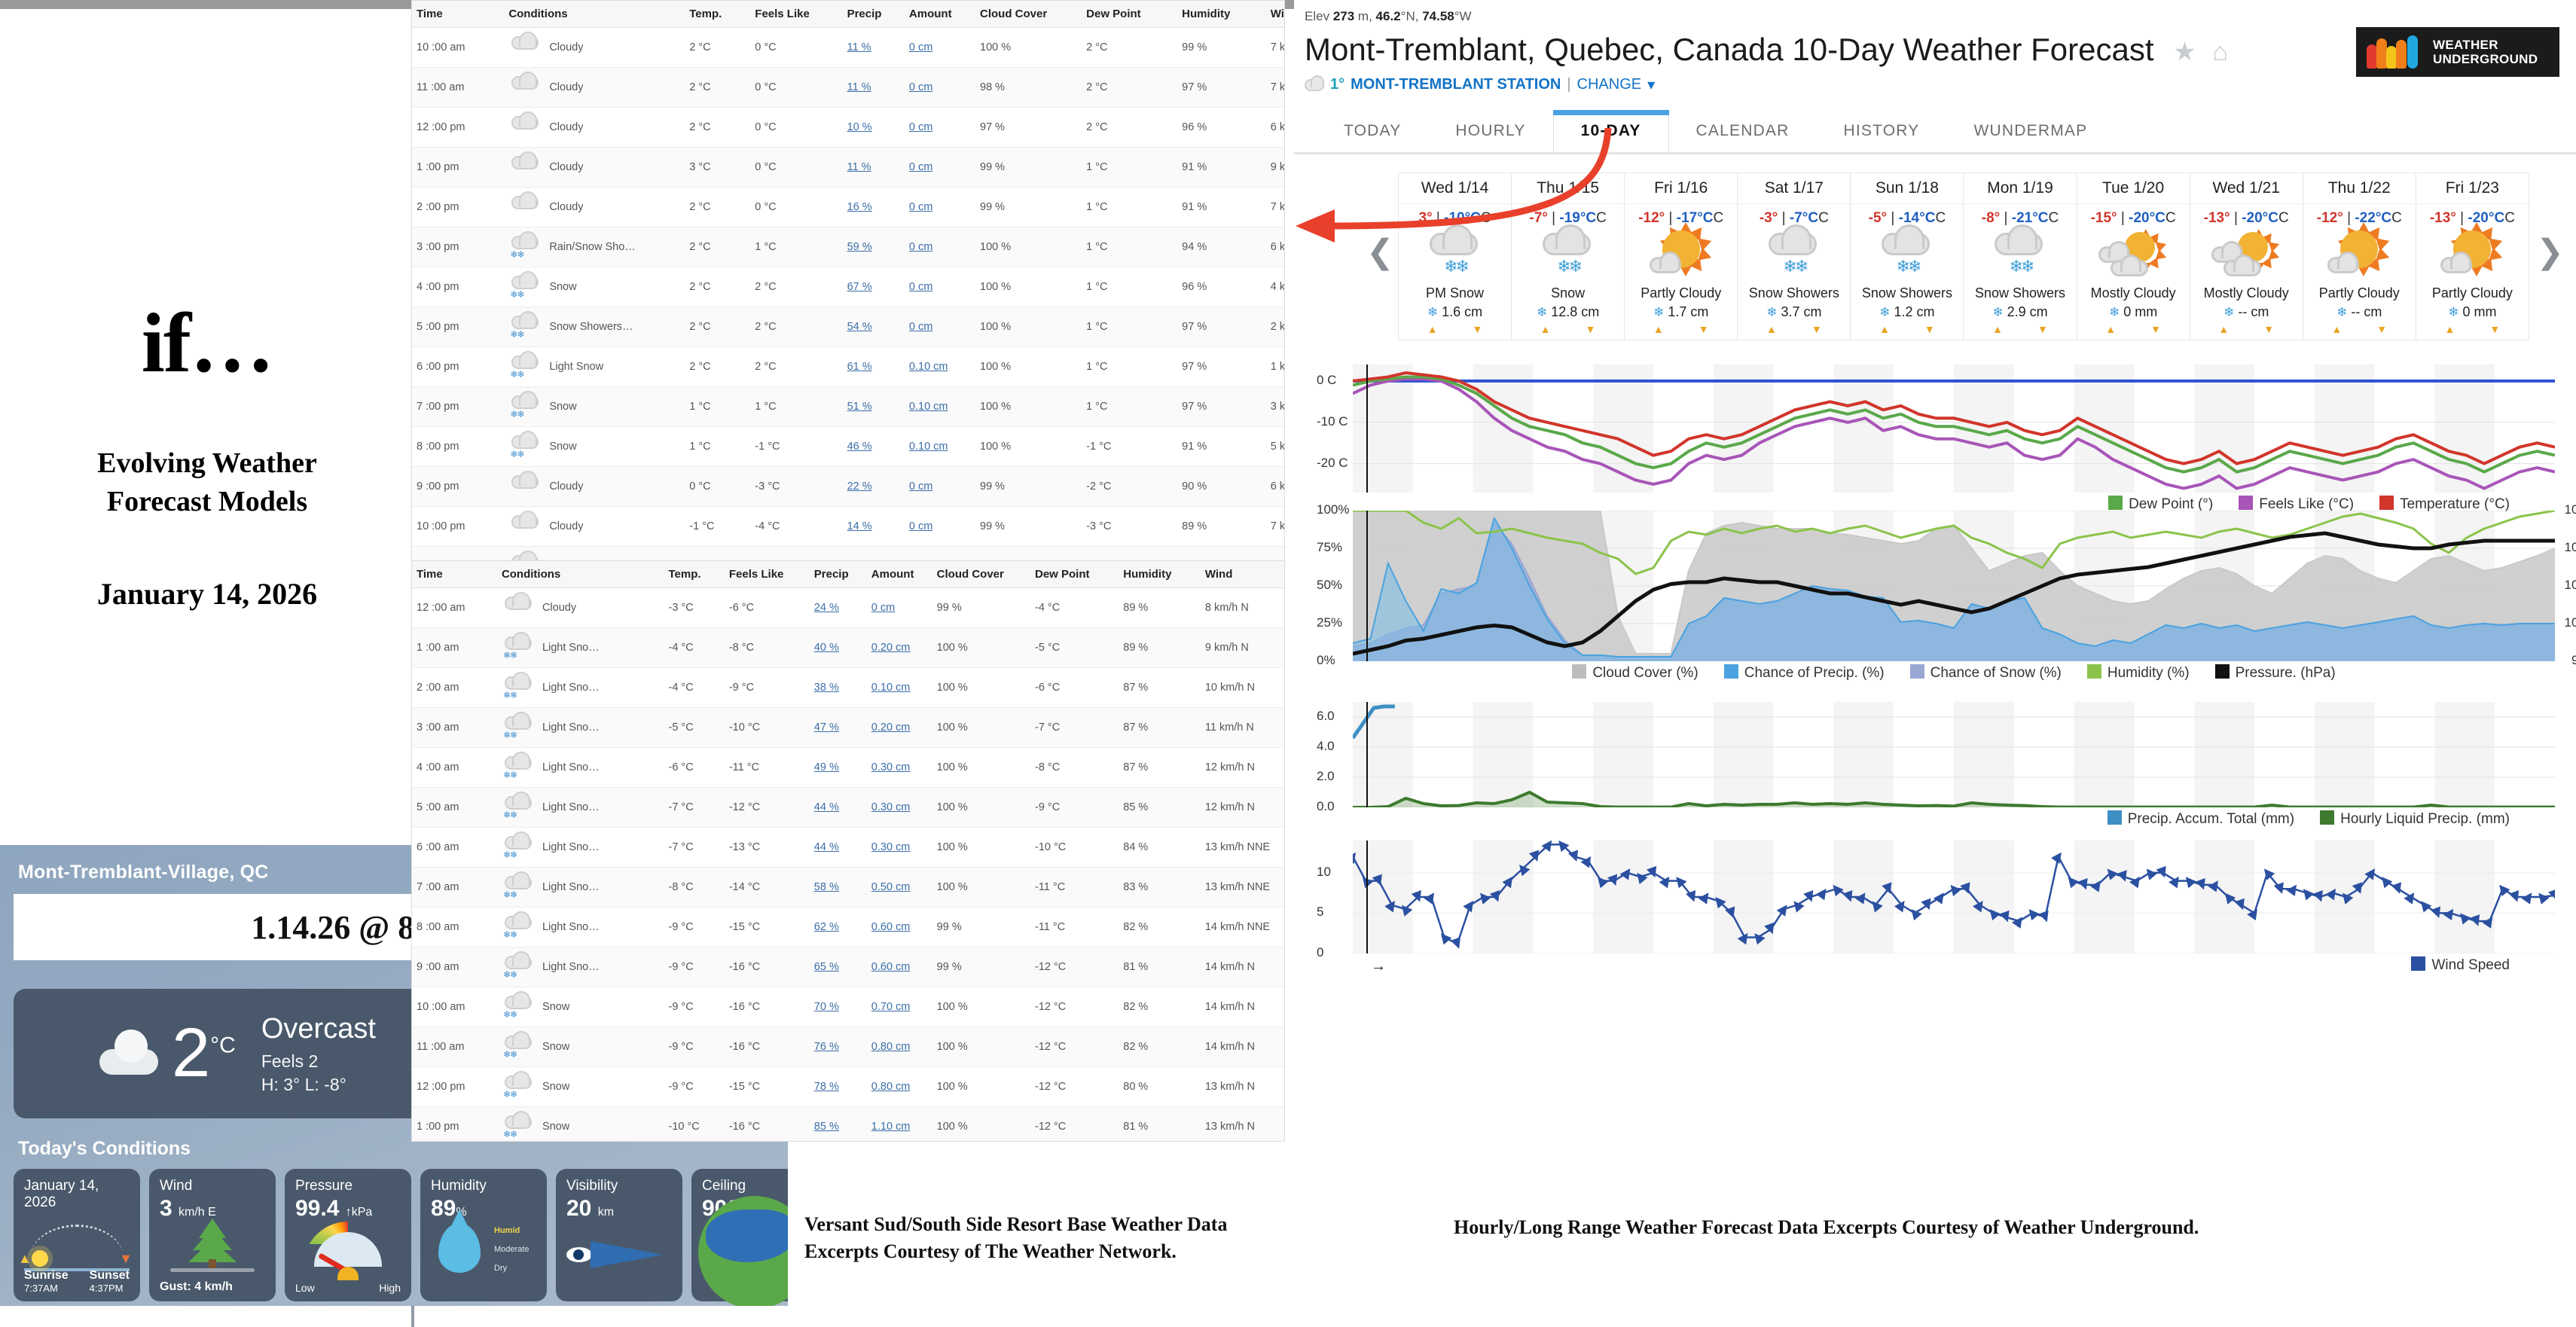 The width and height of the screenshot is (2576, 1327). What do you see at coordinates (838, 887) in the screenshot?
I see `cell-precip: 58 %` at bounding box center [838, 887].